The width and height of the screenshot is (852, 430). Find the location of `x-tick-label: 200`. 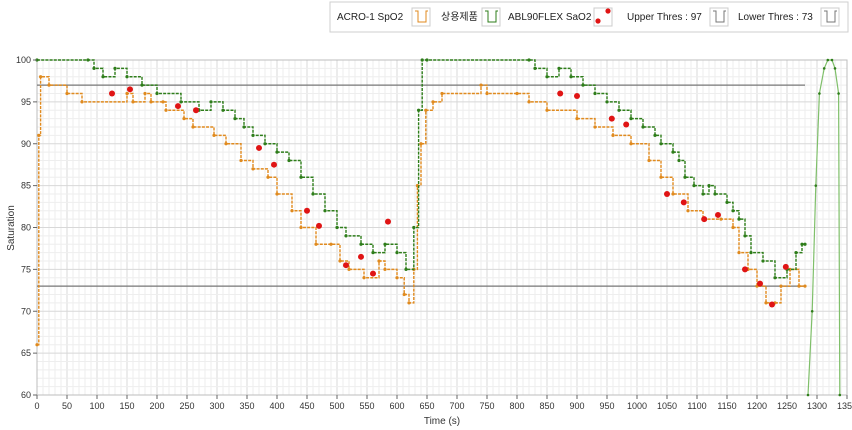

x-tick-label: 200 is located at coordinates (156, 406).